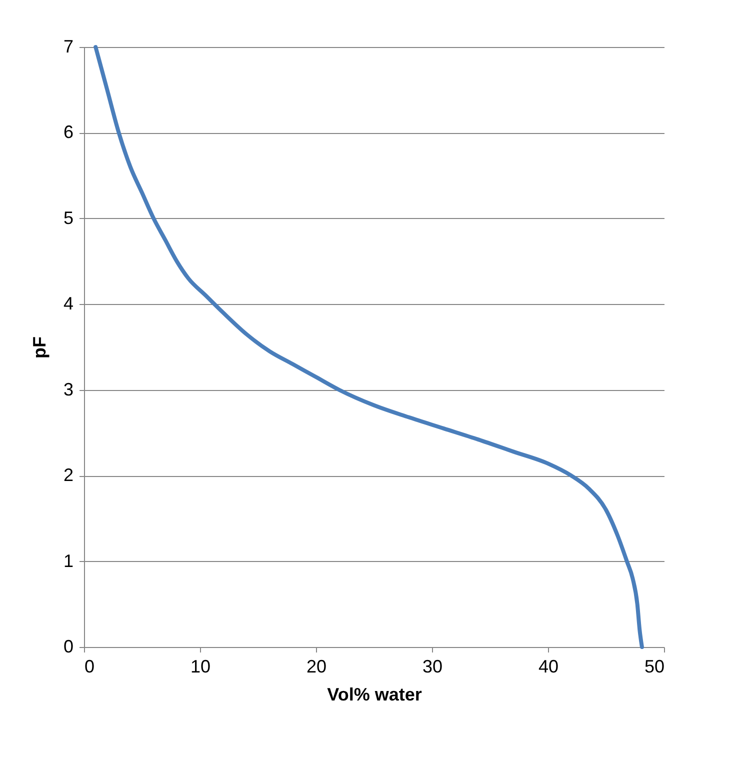 This screenshot has height=774, width=754. Describe the element at coordinates (68, 132) in the screenshot. I see `y-tick-label: 6` at that location.